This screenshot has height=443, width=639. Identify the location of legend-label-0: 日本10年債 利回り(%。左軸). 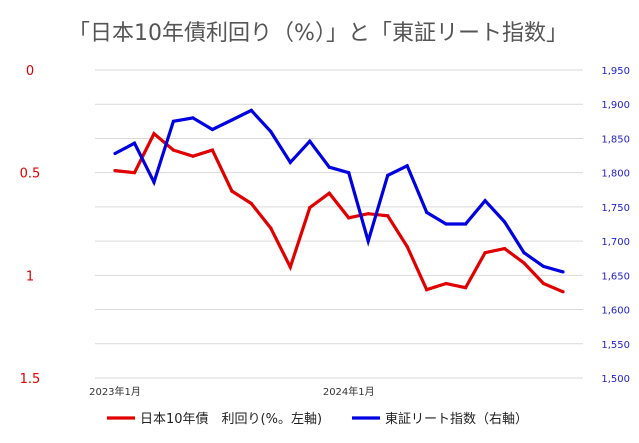
(231, 419).